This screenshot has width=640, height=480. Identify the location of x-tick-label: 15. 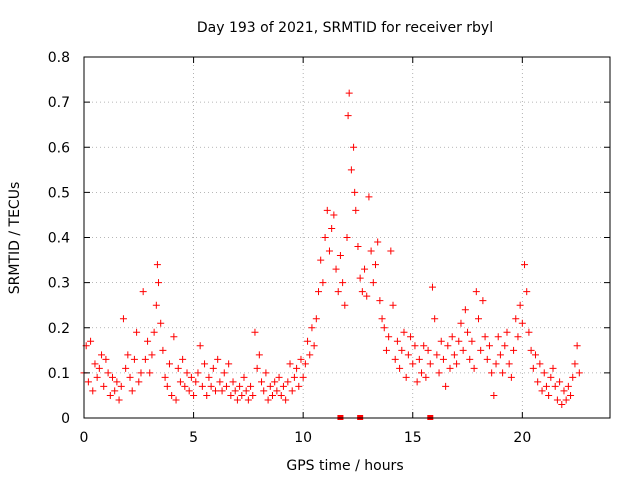
(413, 438).